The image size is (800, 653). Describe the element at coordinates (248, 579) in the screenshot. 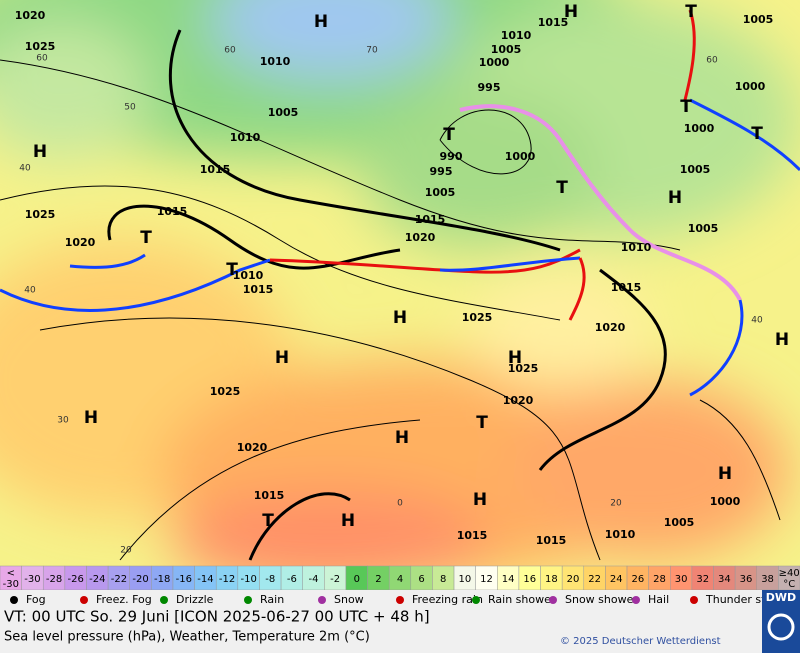

I see `scale-label: -10` at that location.